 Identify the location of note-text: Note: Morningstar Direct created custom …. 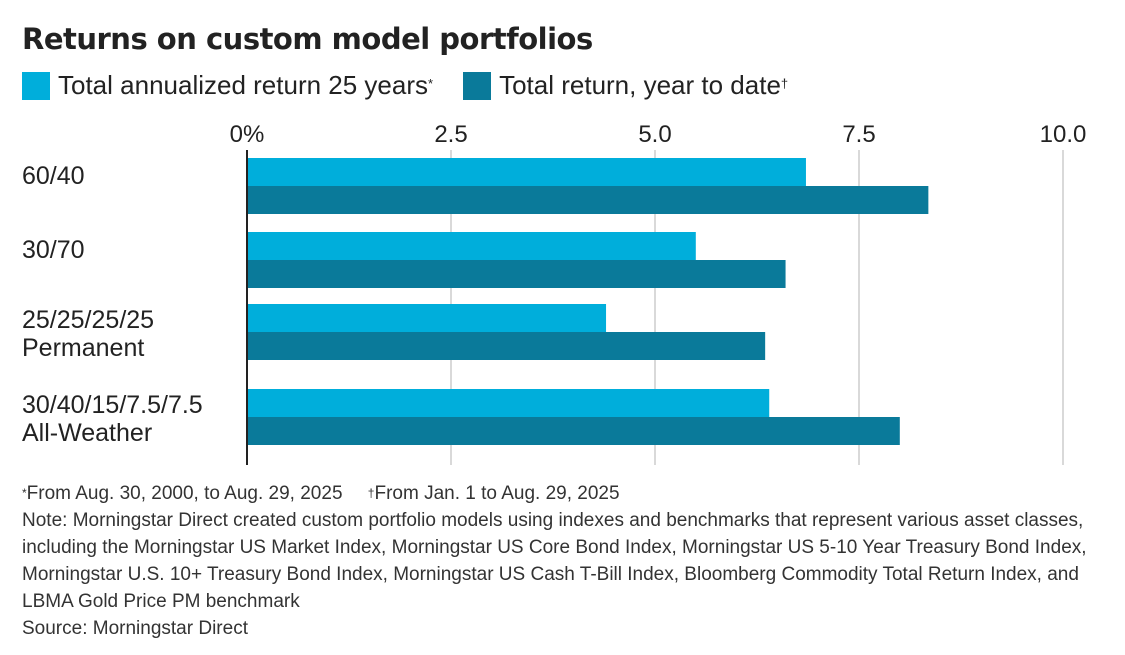
(554, 561).